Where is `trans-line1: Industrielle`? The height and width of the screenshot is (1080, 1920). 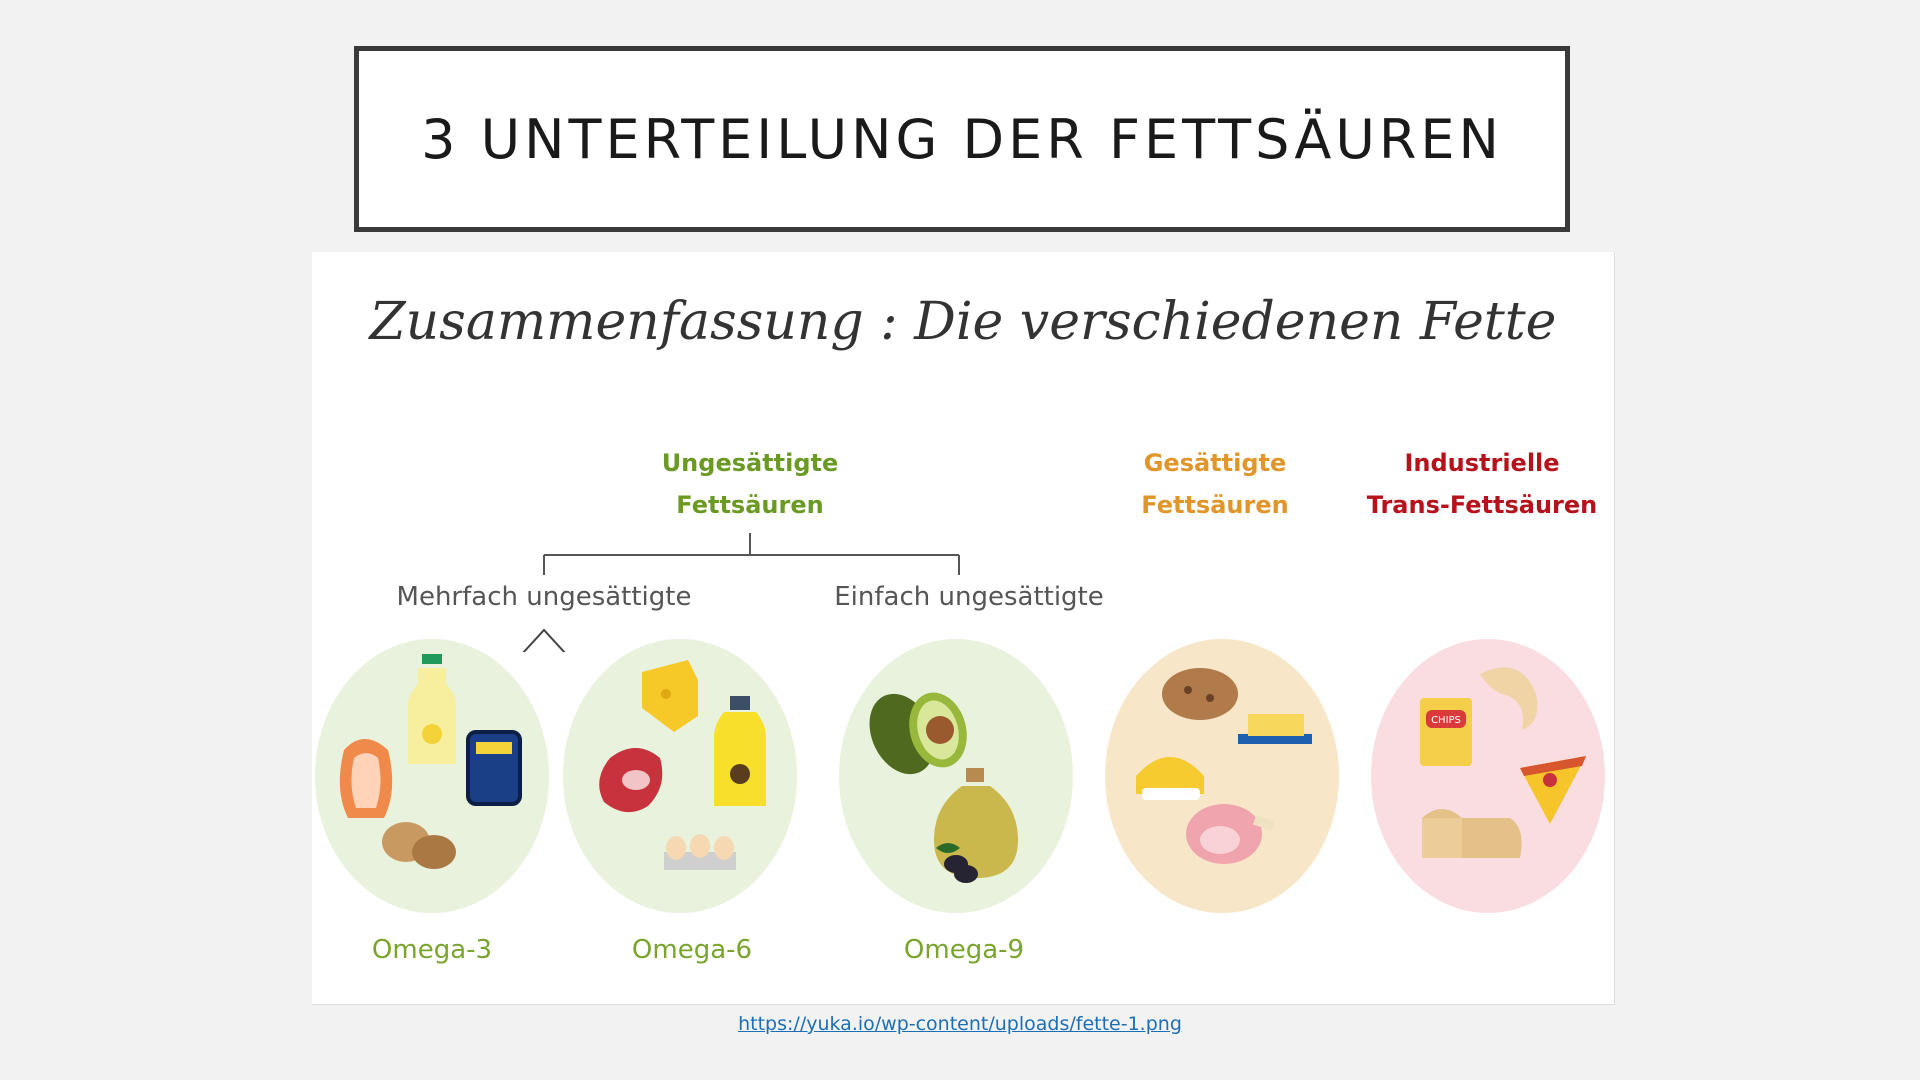 trans-line1: Industrielle is located at coordinates (1482, 463).